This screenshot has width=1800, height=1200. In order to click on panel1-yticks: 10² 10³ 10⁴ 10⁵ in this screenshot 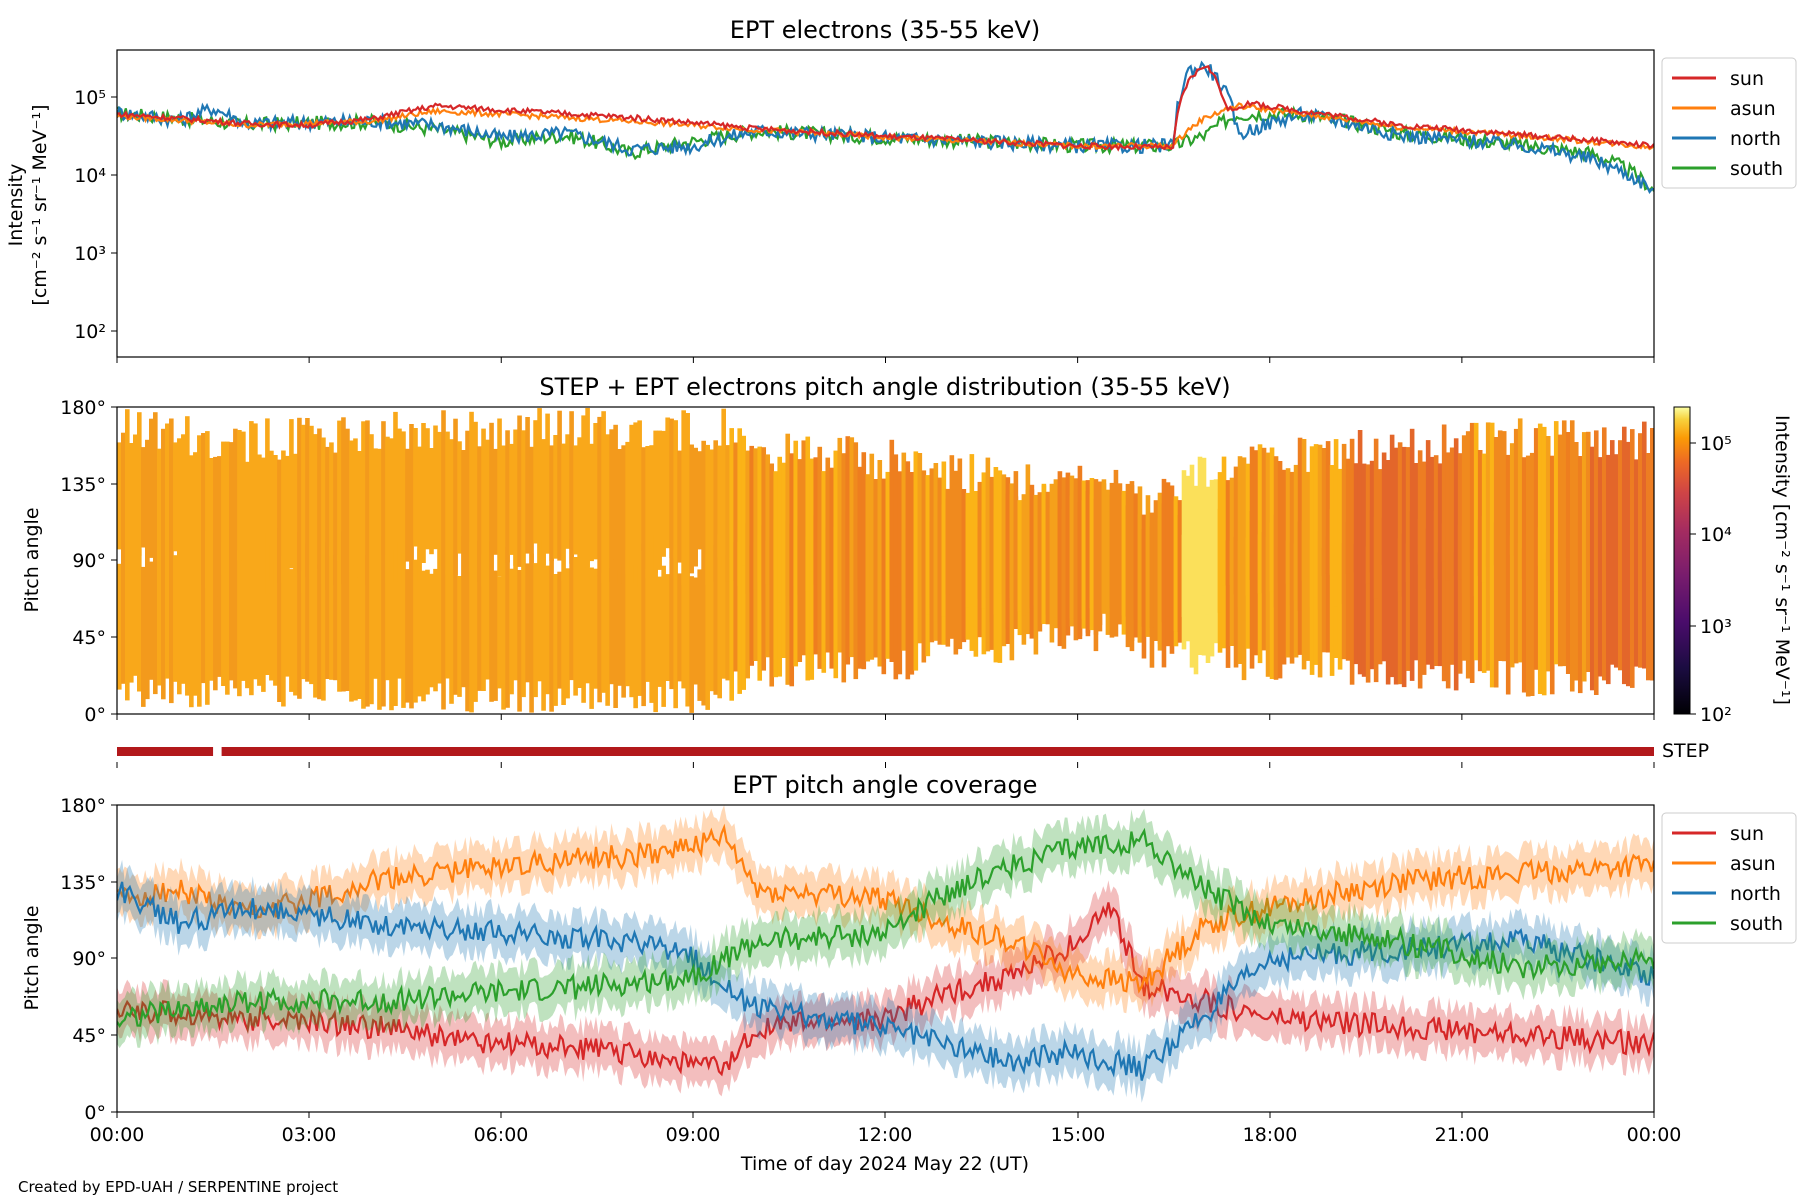, I will do `click(95, 215)`.